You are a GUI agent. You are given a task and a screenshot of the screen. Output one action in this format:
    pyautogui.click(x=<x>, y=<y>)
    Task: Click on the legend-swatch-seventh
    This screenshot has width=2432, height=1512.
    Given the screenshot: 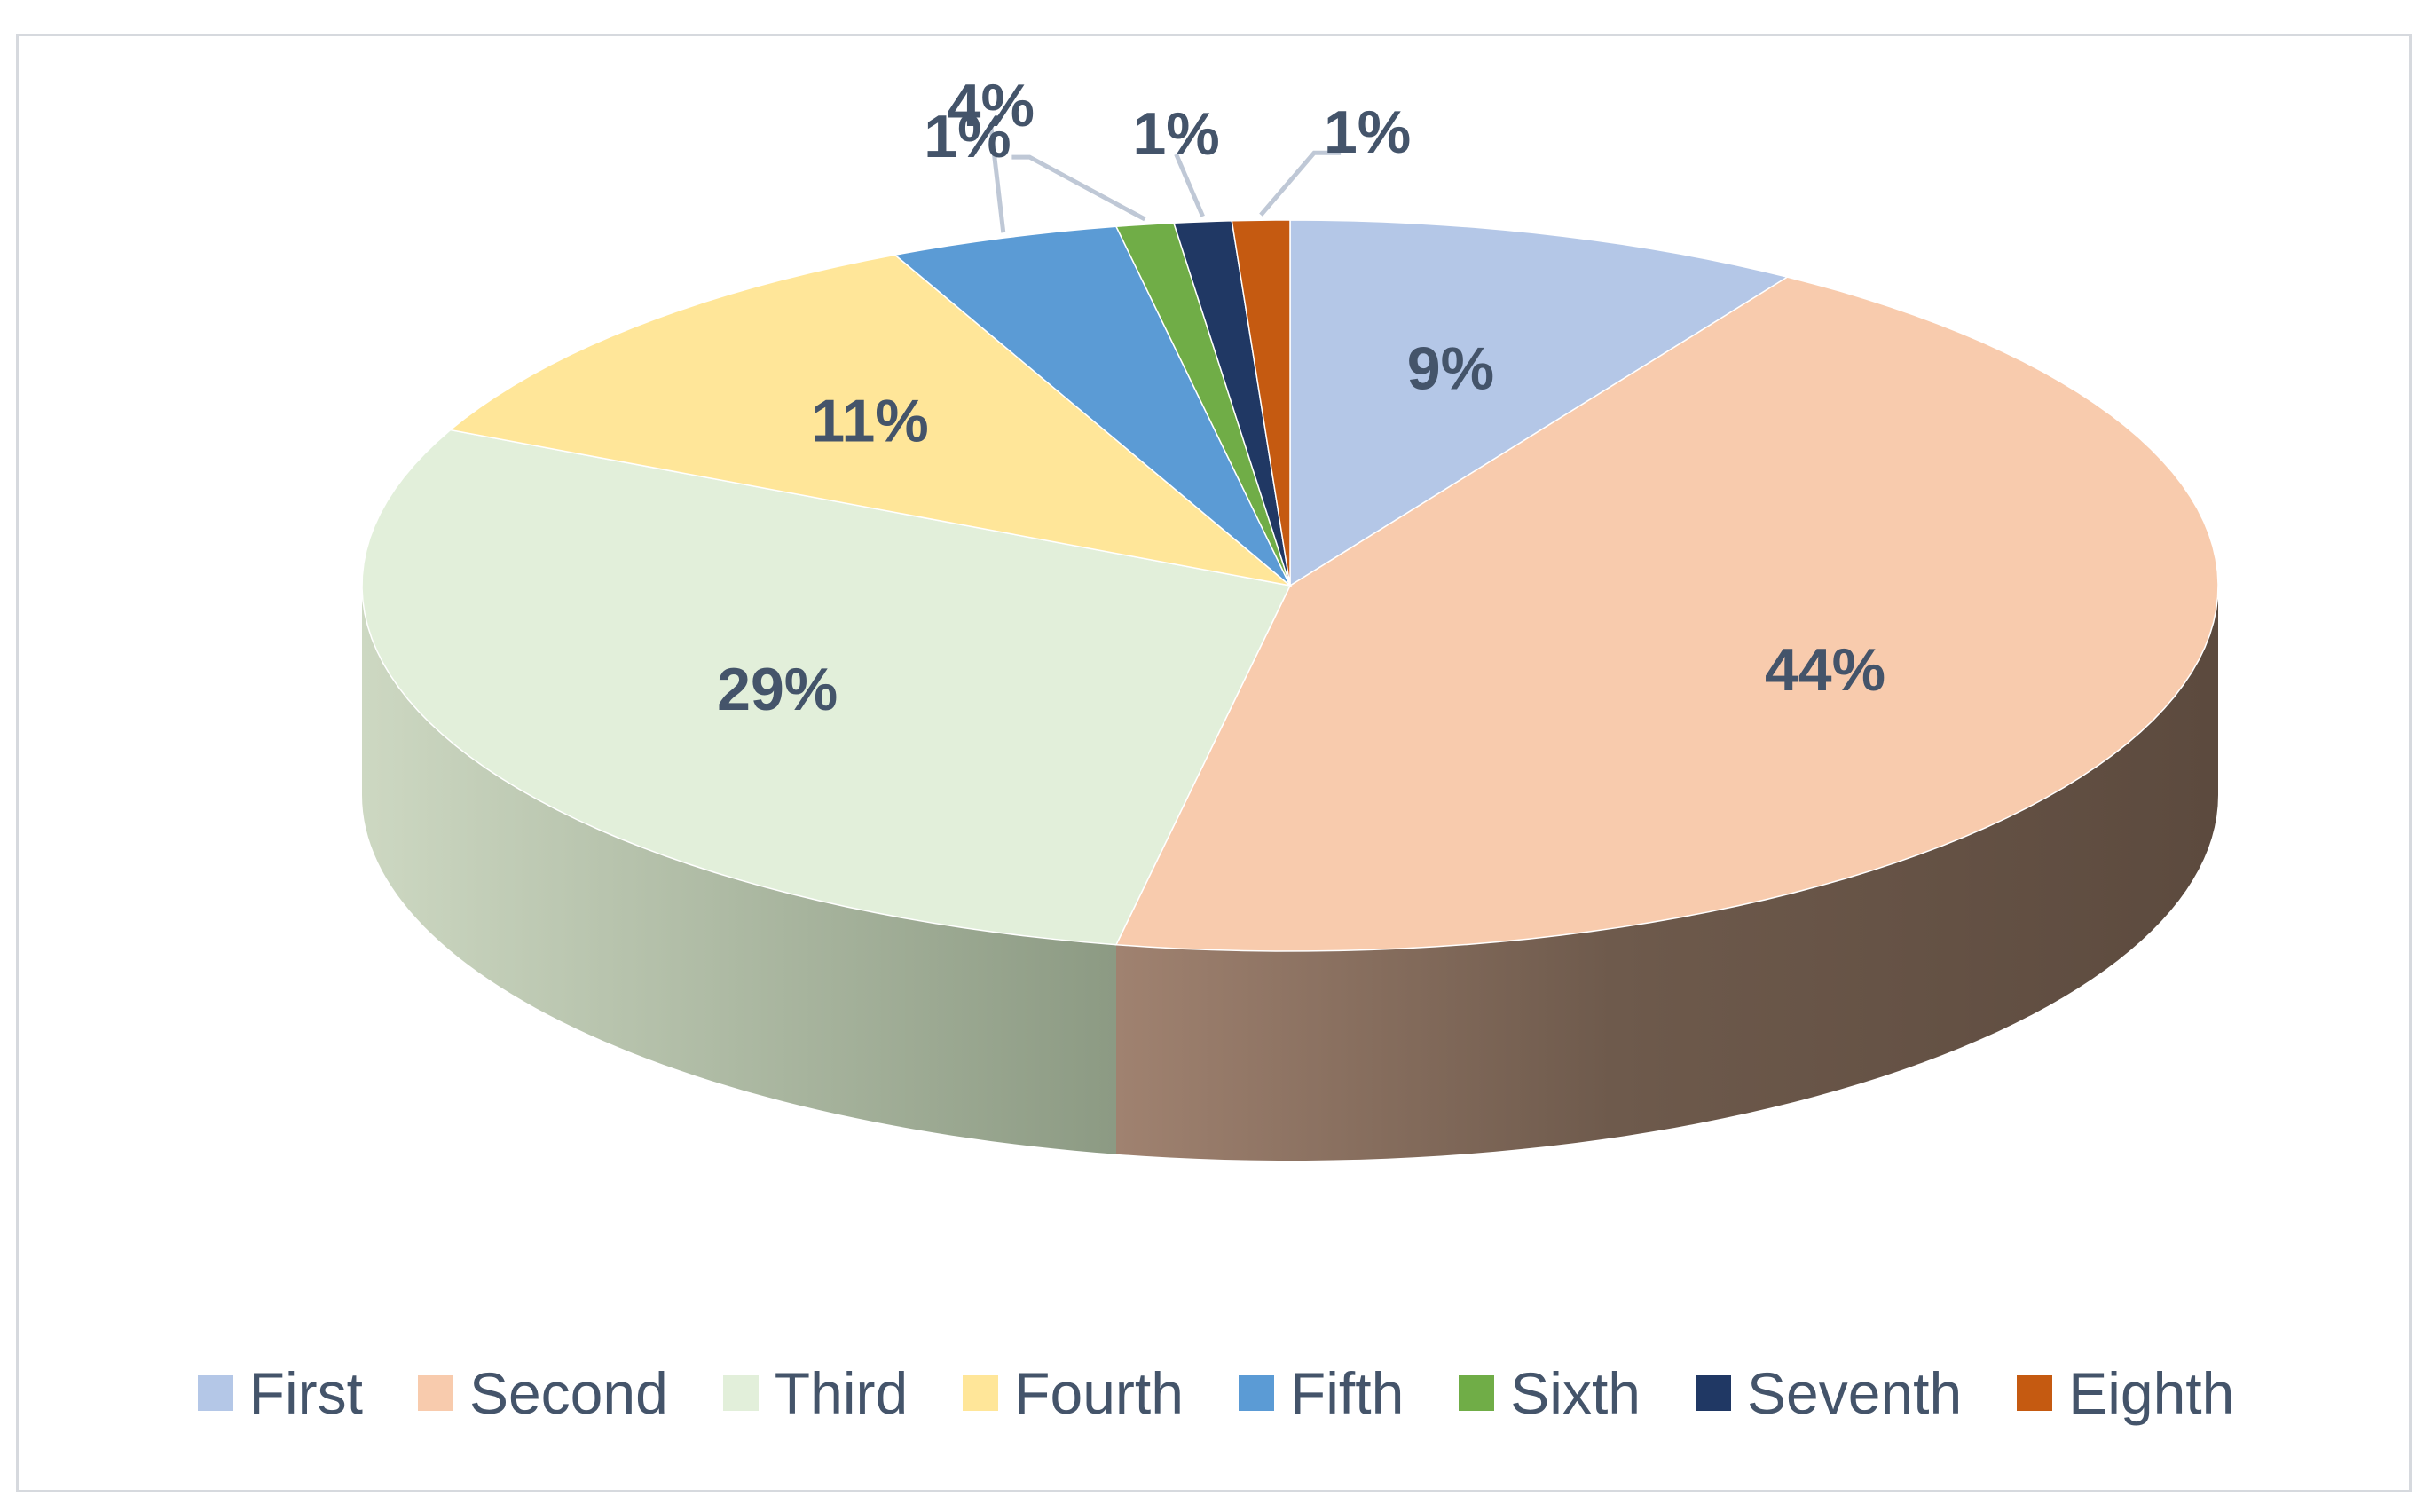 What is the action you would take?
    pyautogui.click(x=1714, y=1393)
    